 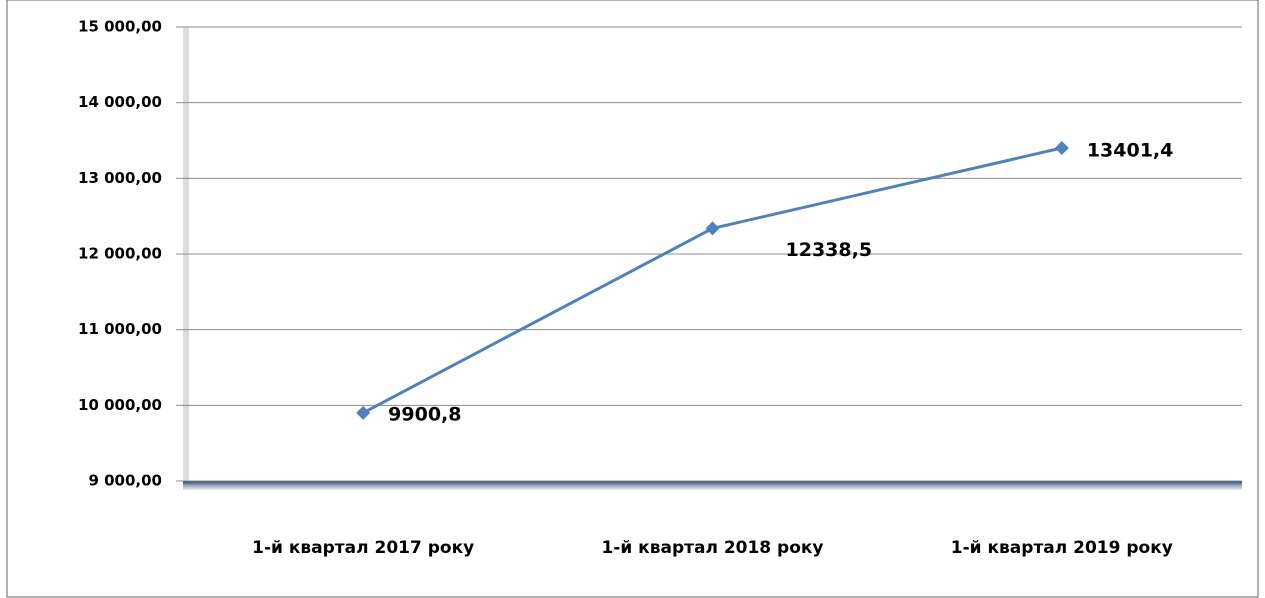 What do you see at coordinates (712, 485) in the screenshot?
I see `x-axis` at bounding box center [712, 485].